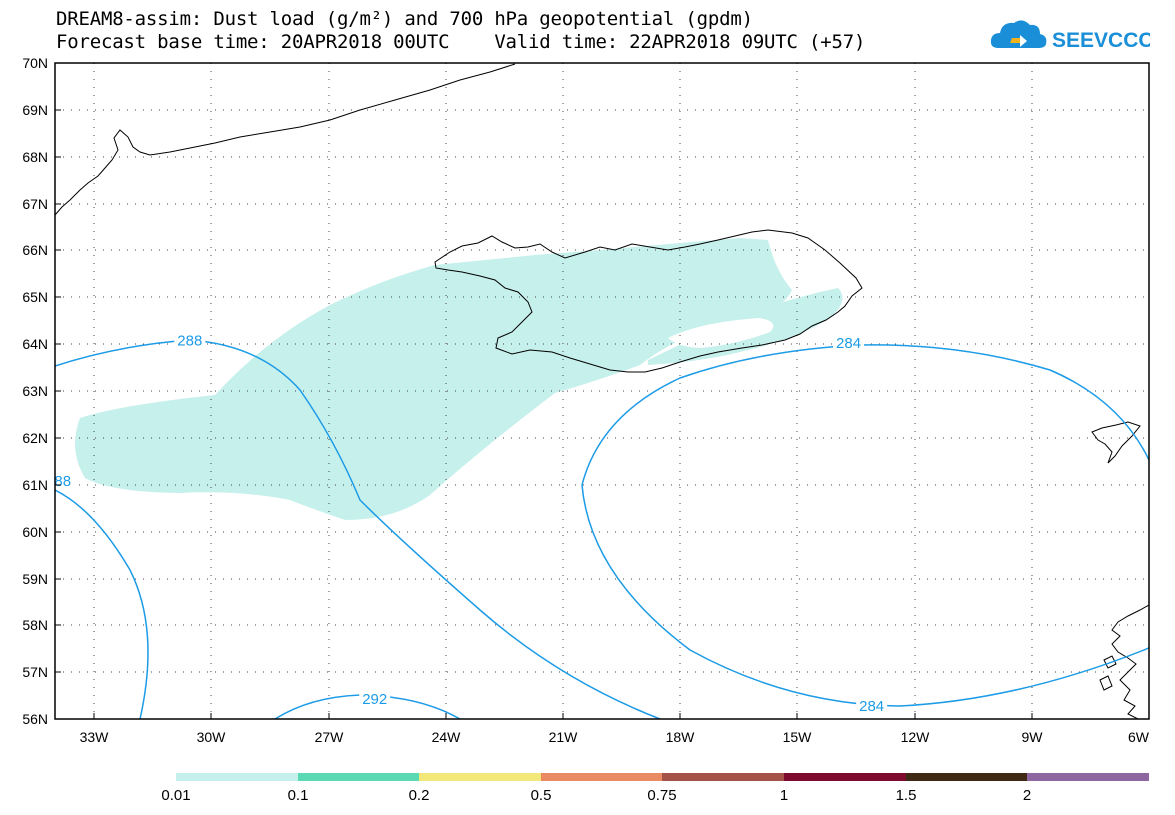 The image size is (1175, 815). What do you see at coordinates (176, 795) in the screenshot?
I see `colorbar-label: 0.01` at bounding box center [176, 795].